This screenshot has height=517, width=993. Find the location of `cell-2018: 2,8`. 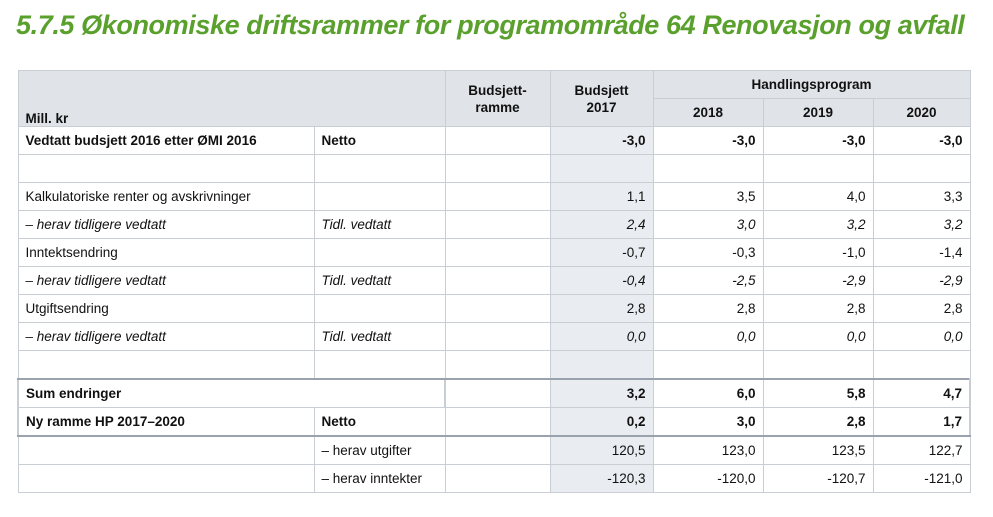

cell-2018: 2,8 is located at coordinates (708, 308).